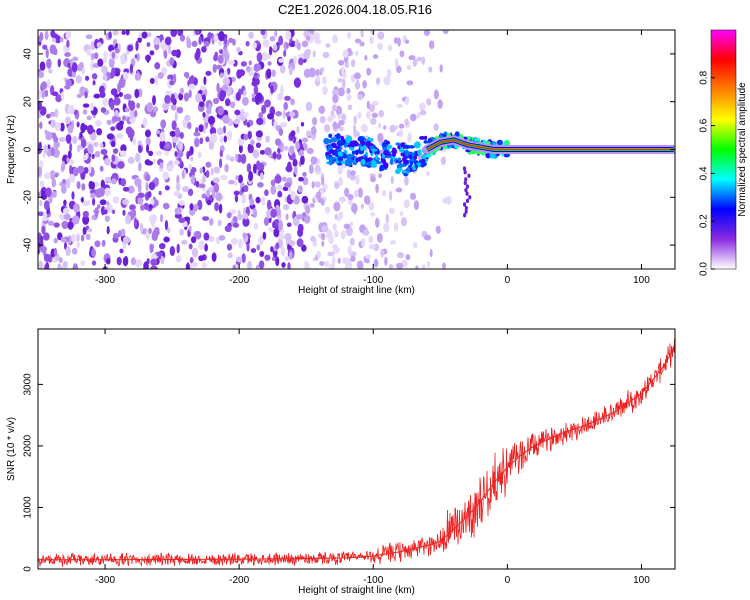 This screenshot has height=600, width=750. Describe the element at coordinates (355, 9) in the screenshot. I see `chart-title: C2E1.2026.004.18.05.R16` at that location.